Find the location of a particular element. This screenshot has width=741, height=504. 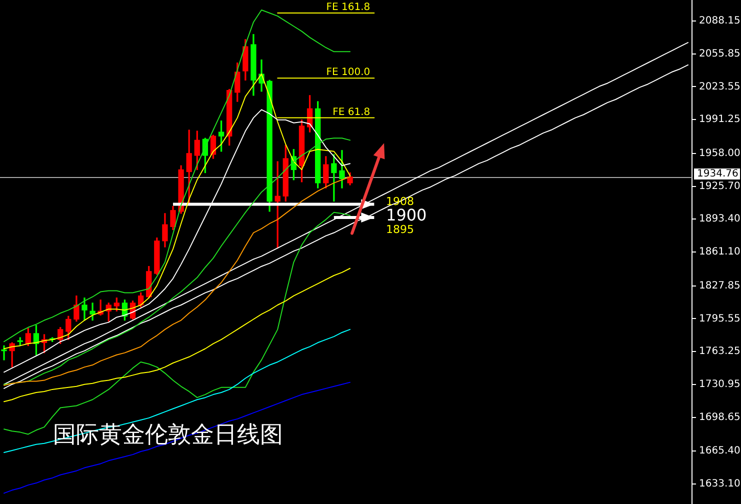

ref-line-label: 1934.76 is located at coordinates (717, 174).